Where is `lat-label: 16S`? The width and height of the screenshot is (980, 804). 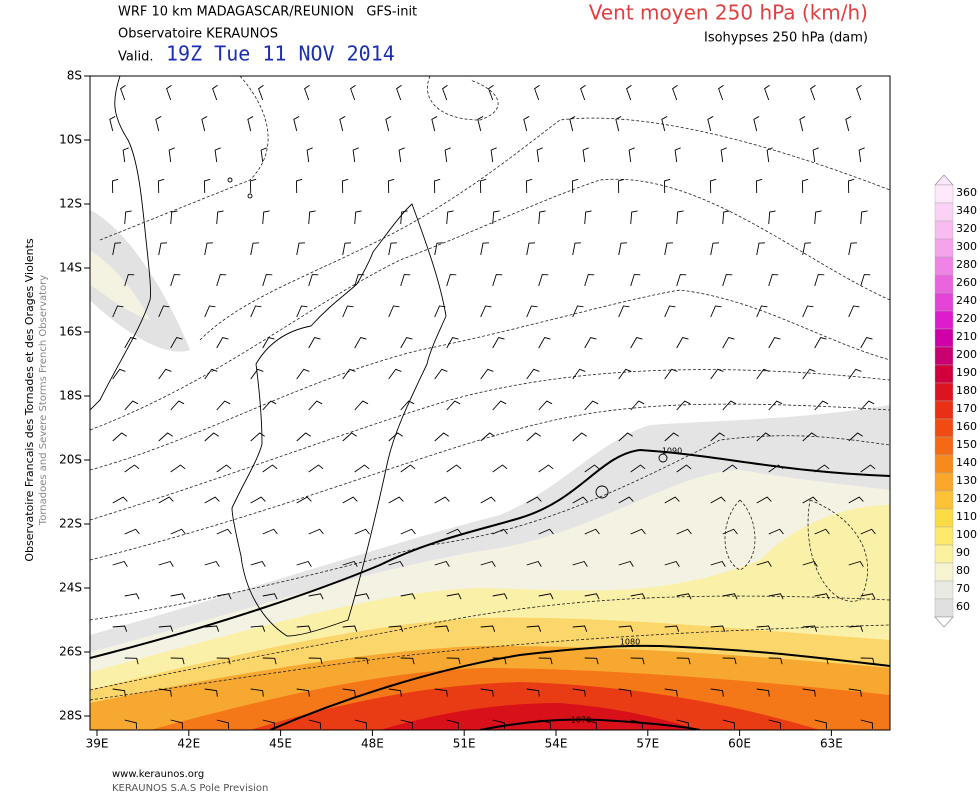 lat-label: 16S is located at coordinates (70, 332).